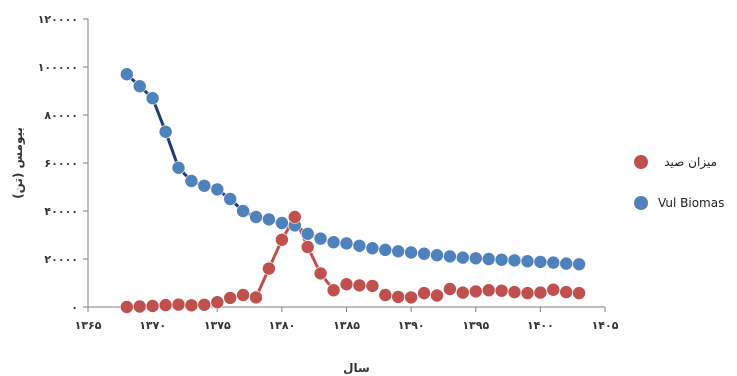 The height and width of the screenshot is (376, 737). I want to click on x-axis-ticks: ۱۳۶۵ ۱۳۷۰ ۱۳۷۵ ۱۳۸۰ ۱۳۸۵ ۱۳۹۰ ۱۳۹۵ ۱۴۰۰ ۱۴۰۵, so click(347, 319).